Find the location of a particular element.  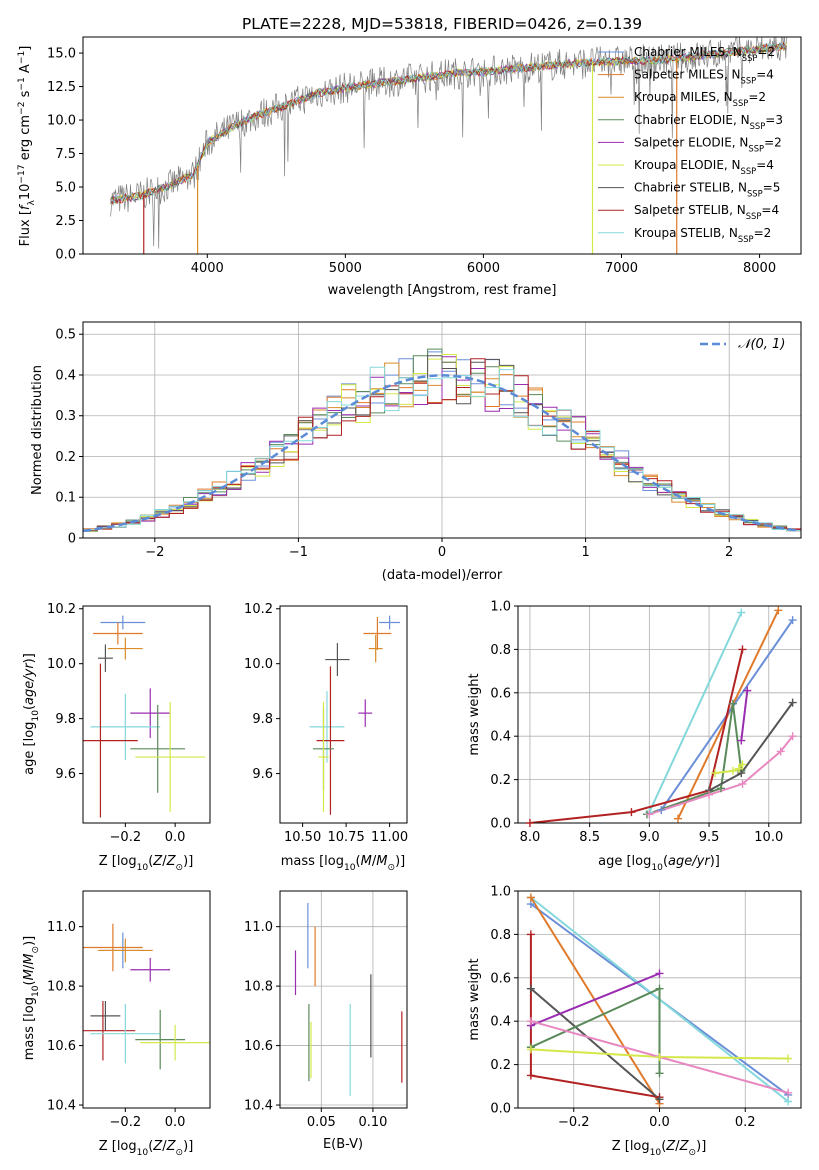

x-tick-label: 8.0 is located at coordinates (530, 837).